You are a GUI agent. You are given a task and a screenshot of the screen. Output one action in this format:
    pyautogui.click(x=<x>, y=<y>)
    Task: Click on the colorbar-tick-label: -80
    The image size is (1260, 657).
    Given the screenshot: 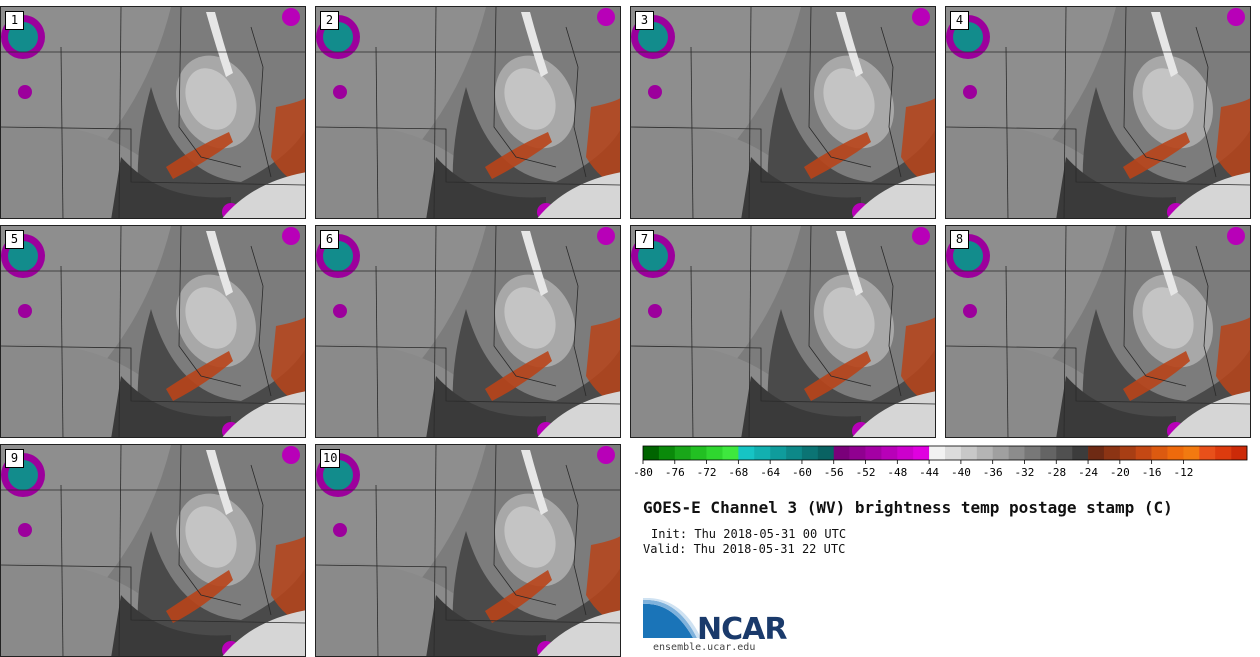 What is the action you would take?
    pyautogui.click(x=643, y=472)
    